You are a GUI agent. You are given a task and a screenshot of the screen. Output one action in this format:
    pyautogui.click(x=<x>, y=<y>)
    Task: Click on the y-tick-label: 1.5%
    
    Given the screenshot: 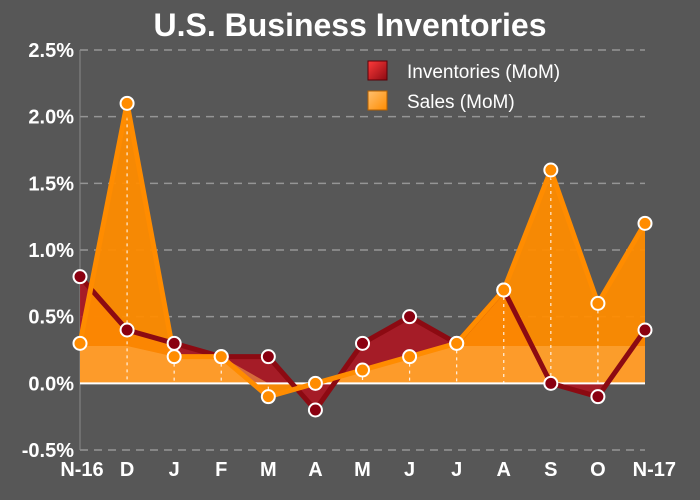 What is the action you would take?
    pyautogui.click(x=51, y=184)
    